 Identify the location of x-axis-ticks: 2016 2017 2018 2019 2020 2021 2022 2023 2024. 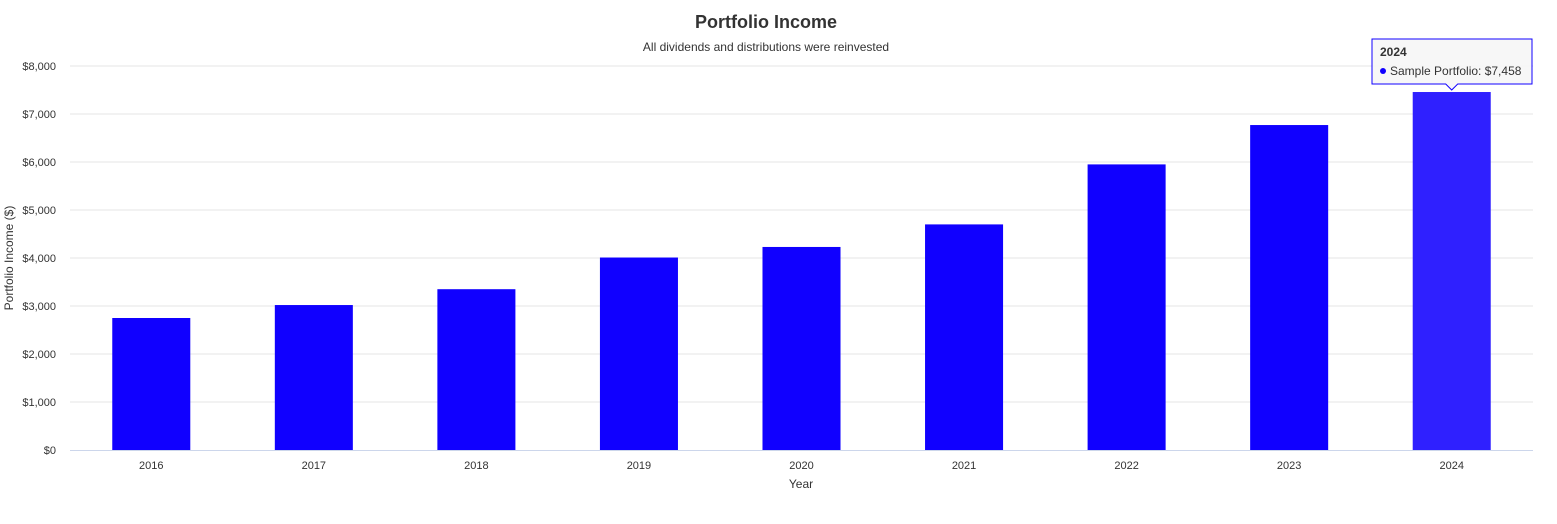
(801, 466).